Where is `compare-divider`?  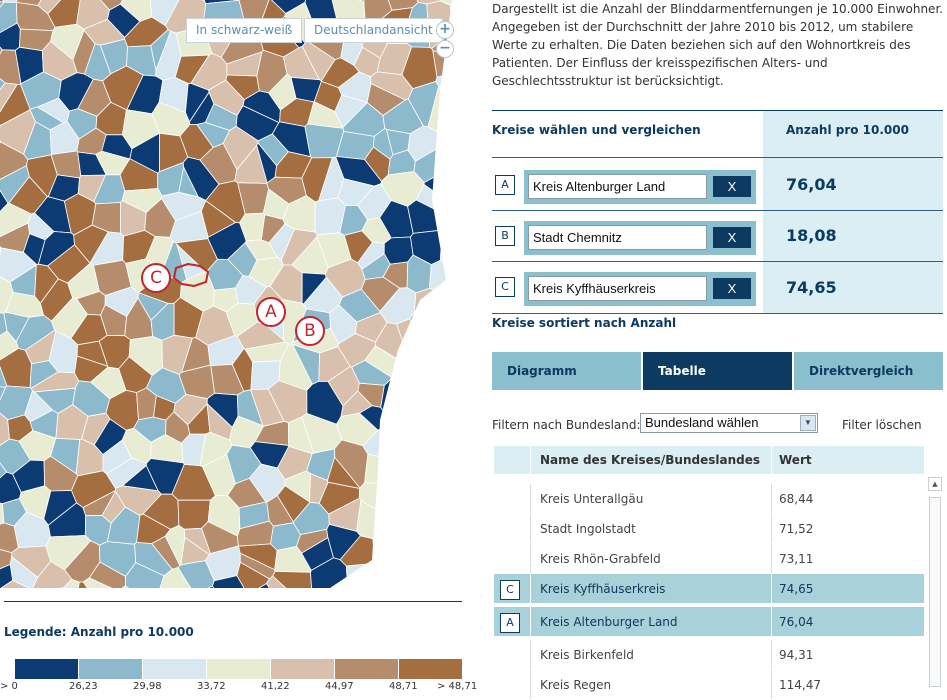
compare-divider is located at coordinates (717, 110).